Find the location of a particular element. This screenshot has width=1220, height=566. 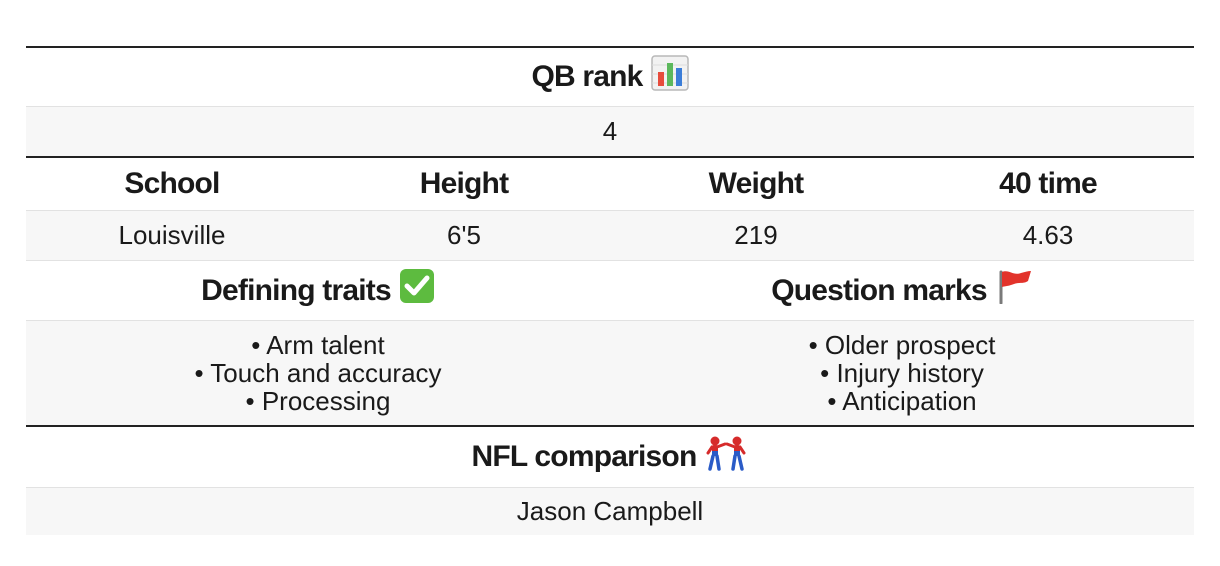

defining-trait-item: • Touch and accuracy is located at coordinates (317, 373).